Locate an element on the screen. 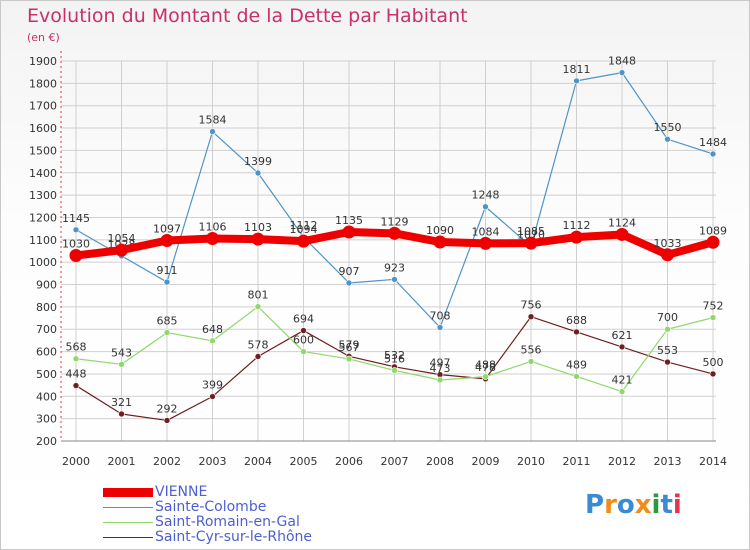 Image resolution: width=750 pixels, height=550 pixels. x-tick-label: 2002 is located at coordinates (167, 461).